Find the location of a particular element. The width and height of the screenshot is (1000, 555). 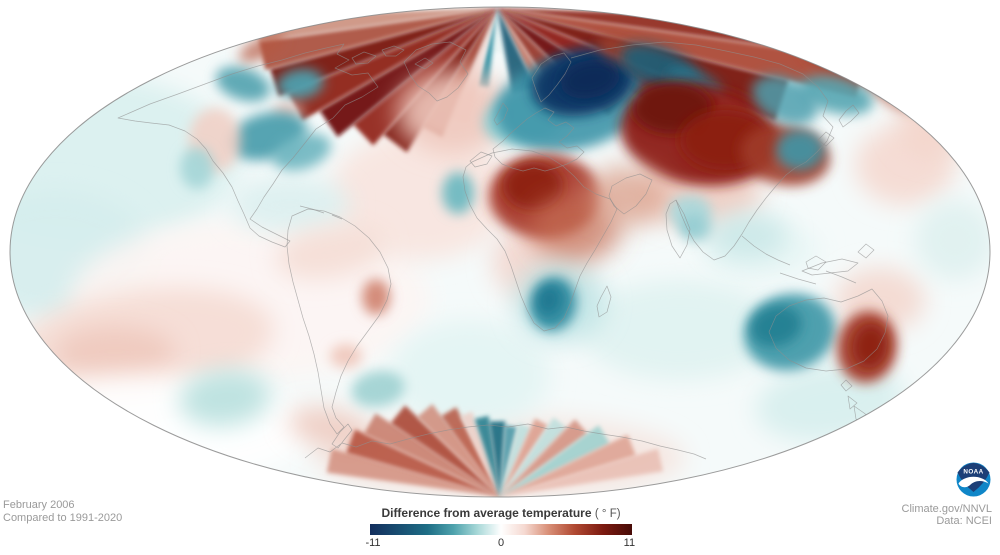

baseline-line: Compared to 1991-2020 is located at coordinates (63, 518).